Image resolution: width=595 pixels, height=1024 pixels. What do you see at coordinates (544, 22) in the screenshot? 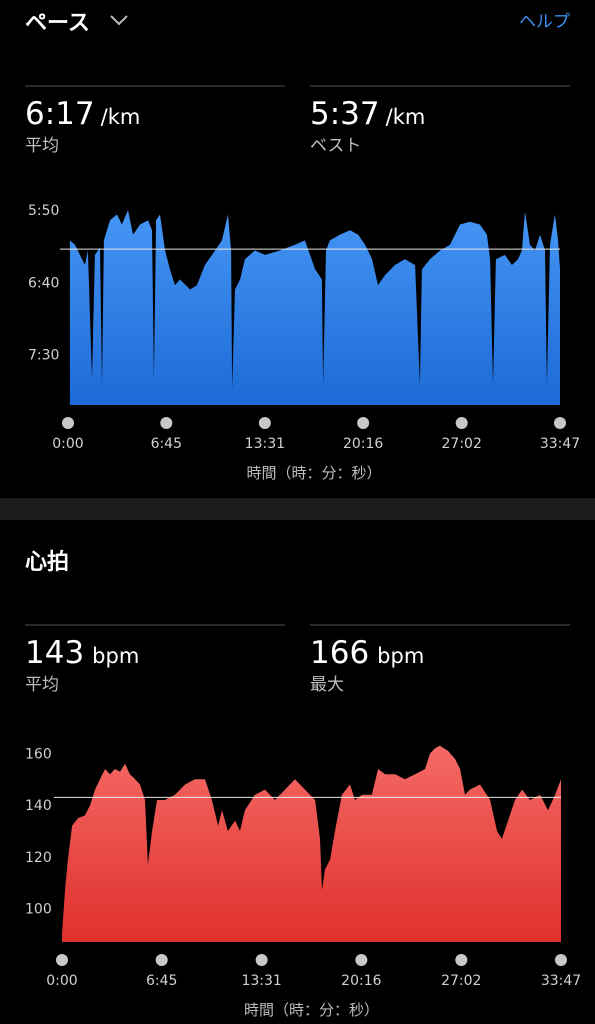
I see `help-link: ヘルプ` at bounding box center [544, 22].